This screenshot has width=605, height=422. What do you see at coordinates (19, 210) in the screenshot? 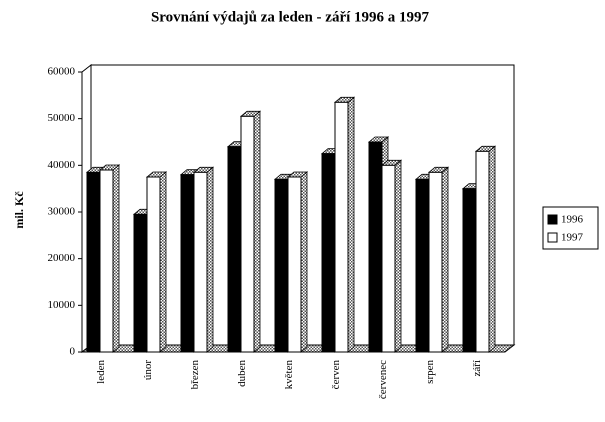
I see `y-axis-title: mil. Kč` at bounding box center [19, 210].